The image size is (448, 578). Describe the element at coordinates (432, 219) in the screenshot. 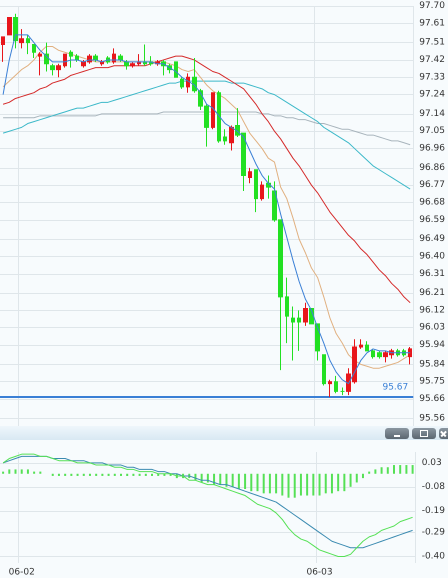

I see `y-tick-label: 96.59` at that location.